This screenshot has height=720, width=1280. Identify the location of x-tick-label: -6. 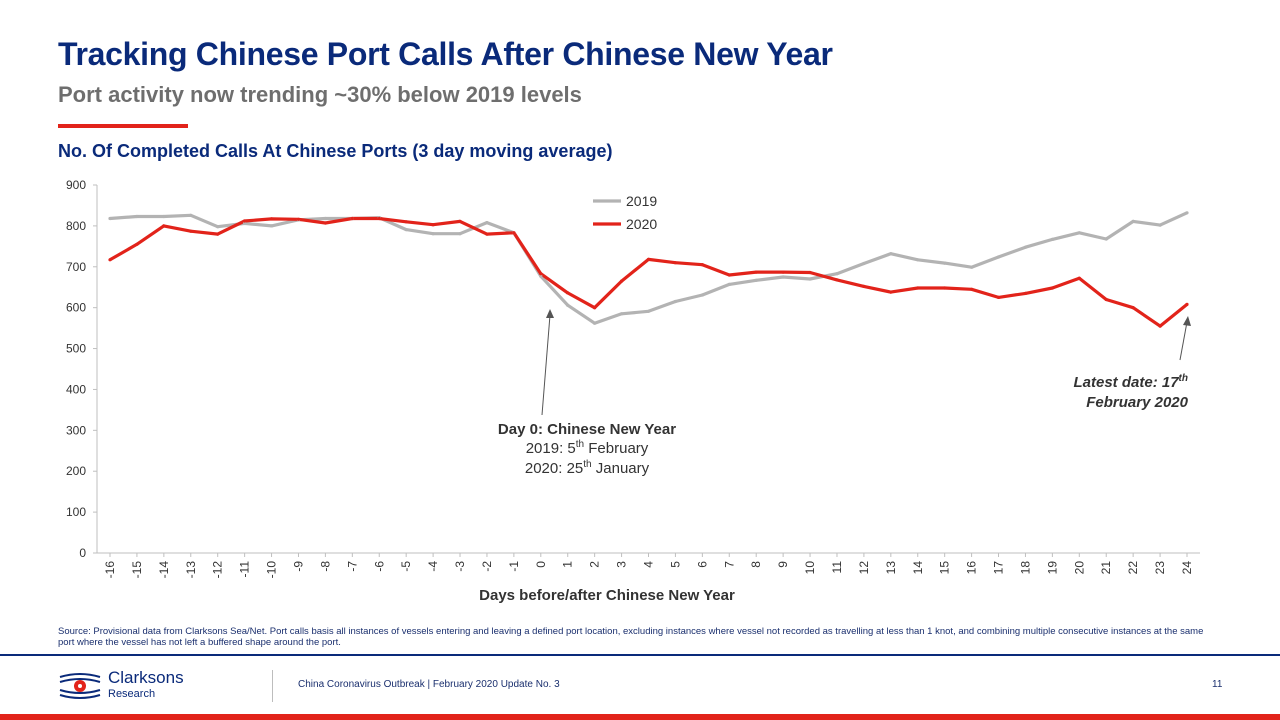
(379, 566).